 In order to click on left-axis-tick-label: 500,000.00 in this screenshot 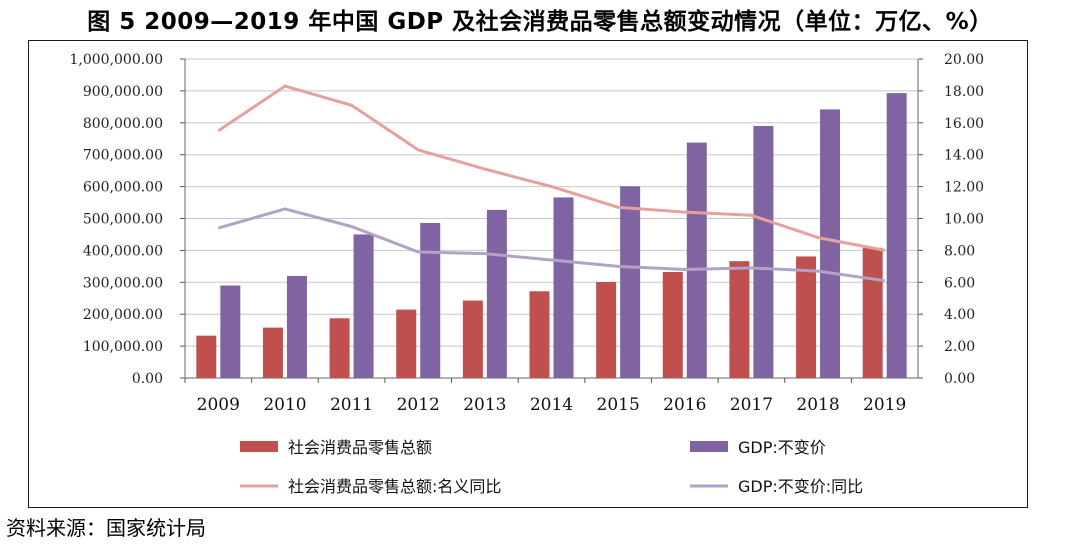, I will do `click(123, 220)`.